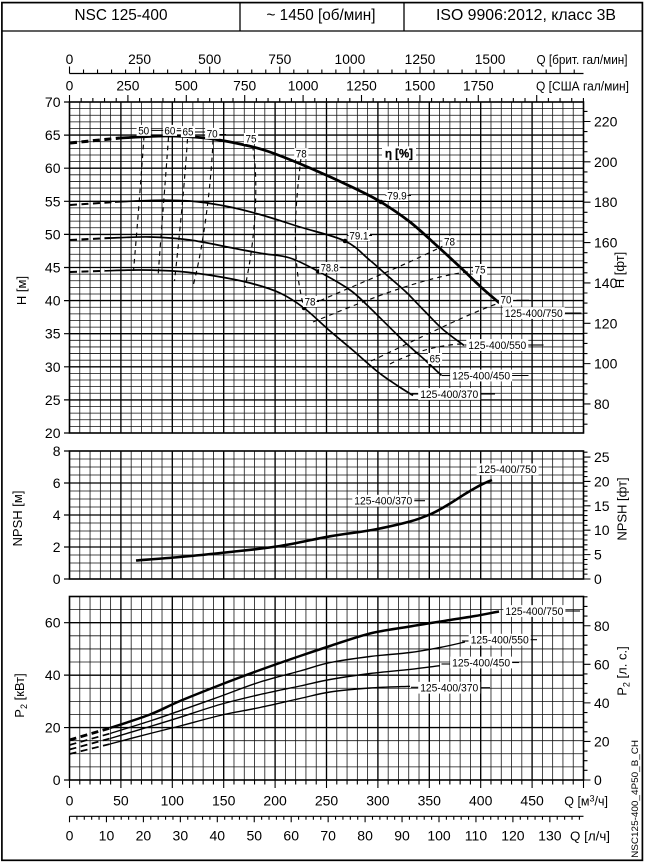 Image resolution: width=645 pixels, height=866 pixels. What do you see at coordinates (586, 800) in the screenshot?
I see `svg-text: Q [м3/ч]` at bounding box center [586, 800].